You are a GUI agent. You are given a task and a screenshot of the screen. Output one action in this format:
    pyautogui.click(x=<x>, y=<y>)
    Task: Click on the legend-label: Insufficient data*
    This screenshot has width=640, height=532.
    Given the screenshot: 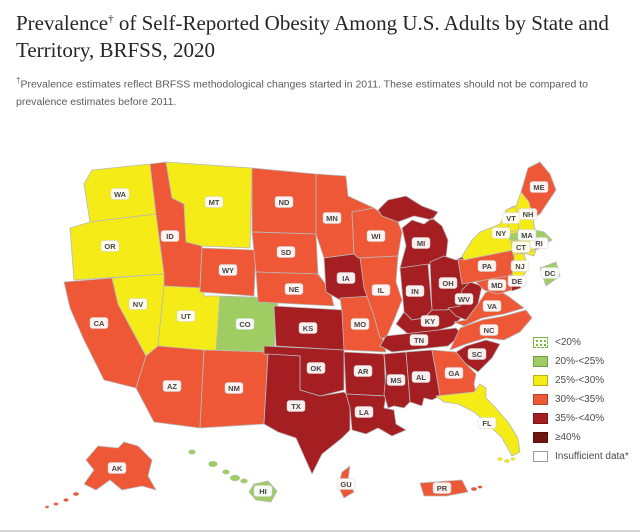 What is the action you would take?
    pyautogui.click(x=592, y=456)
    